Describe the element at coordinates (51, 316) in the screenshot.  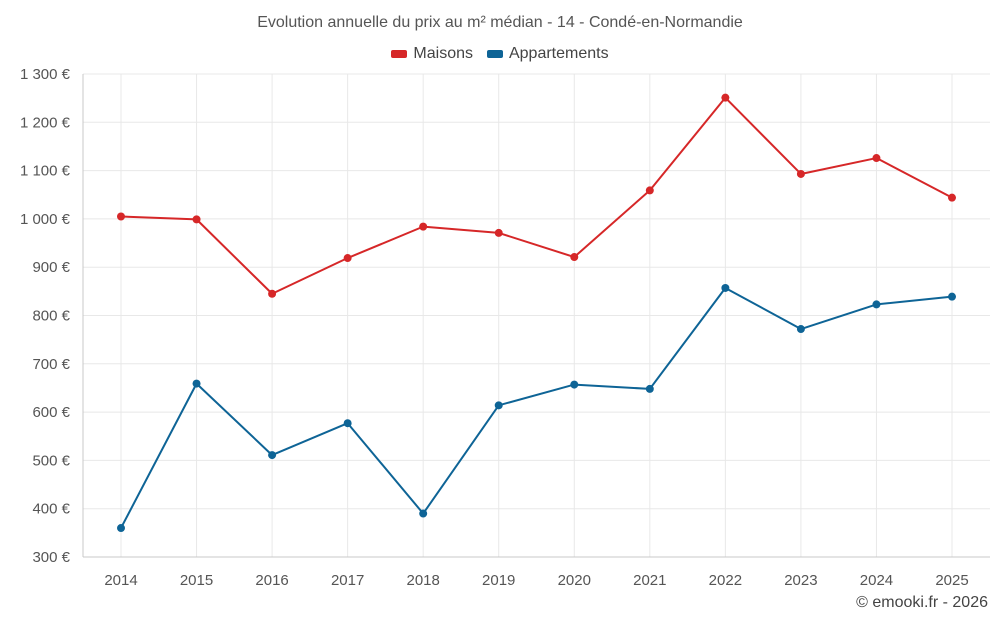
I see `y-tick-label: 800 €` at that location.